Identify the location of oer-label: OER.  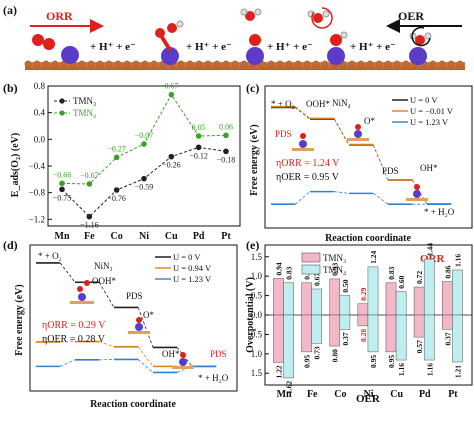
(411, 16).